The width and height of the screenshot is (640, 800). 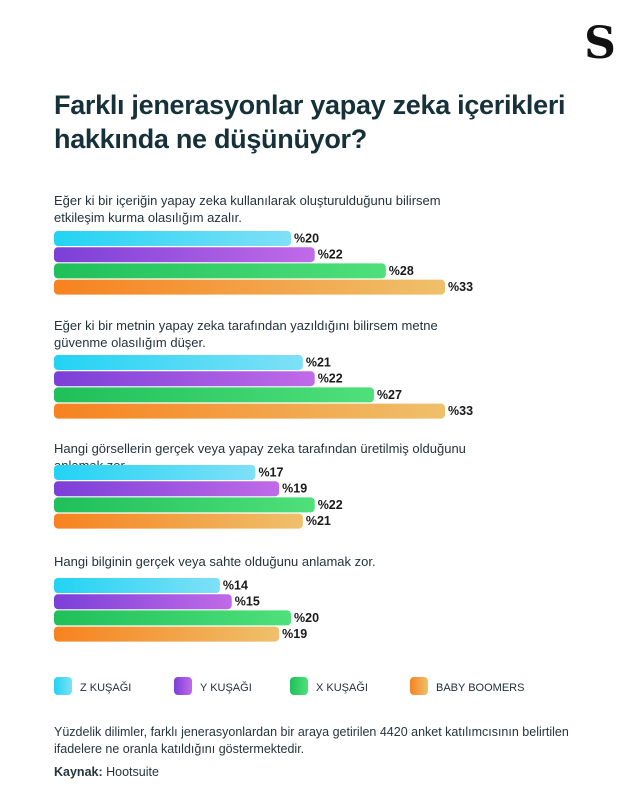 What do you see at coordinates (401, 271) in the screenshot?
I see `bar-value-label: %28` at bounding box center [401, 271].